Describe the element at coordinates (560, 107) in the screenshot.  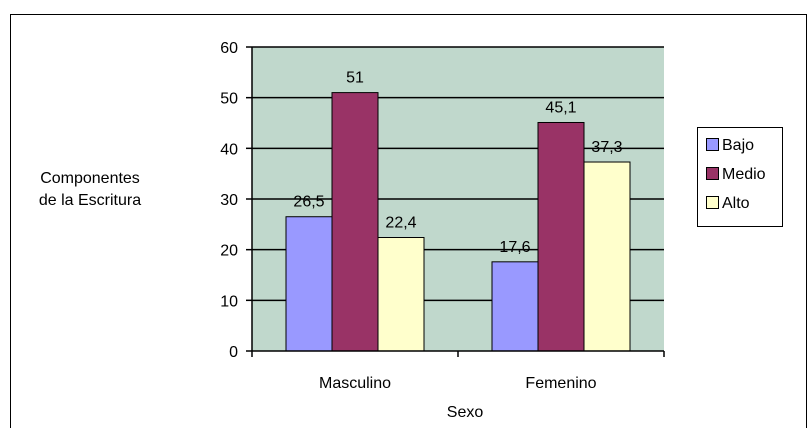
I see `data-label: 45,1` at that location.